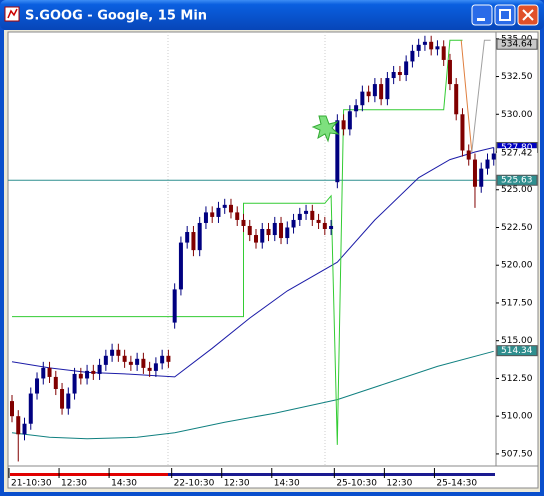  What do you see at coordinates (528, 15) in the screenshot?
I see `close-button` at bounding box center [528, 15].